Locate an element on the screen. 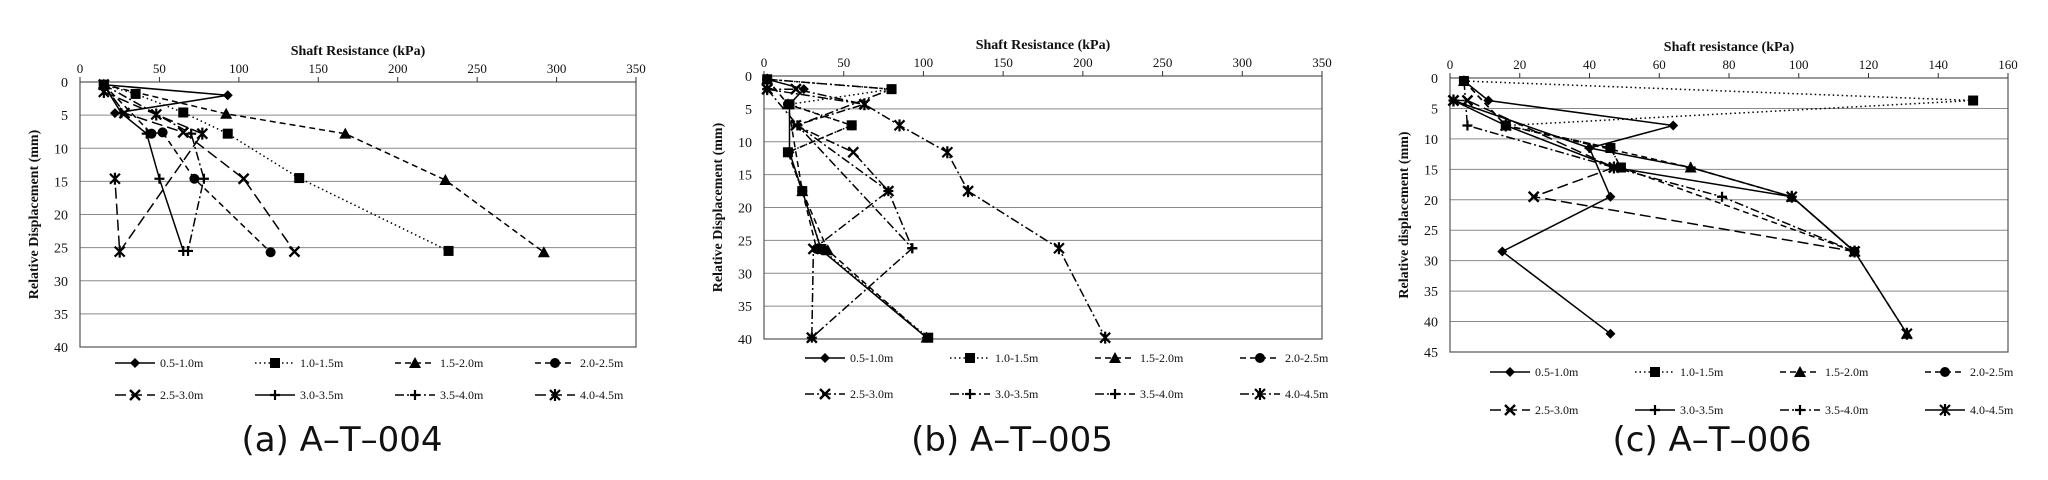 Image resolution: width=2048 pixels, height=480 pixels. x-tick-label: 150 is located at coordinates (1003, 62).